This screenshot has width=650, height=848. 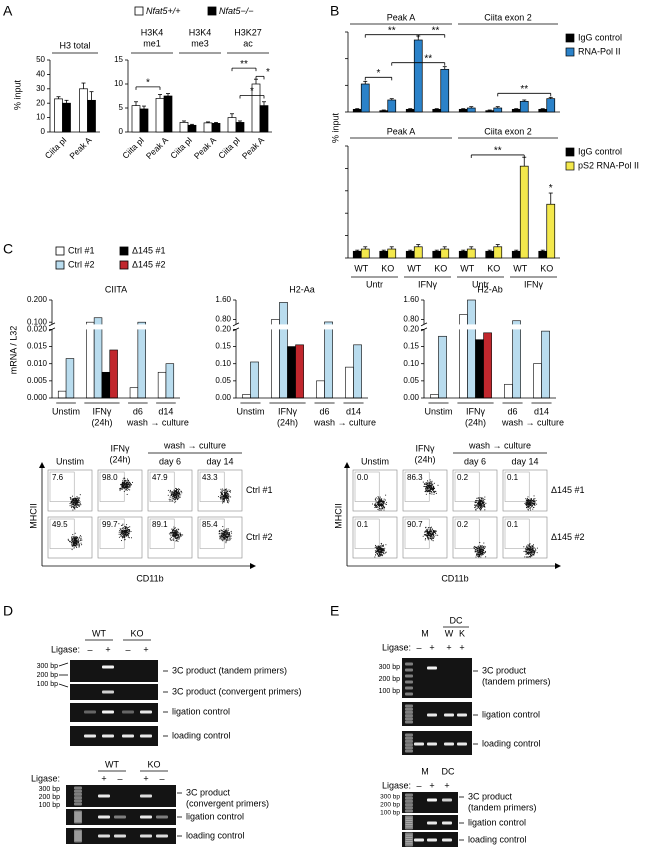 What do you see at coordinates (374, 284) in the screenshot?
I see `condition-label: Untr` at bounding box center [374, 284].